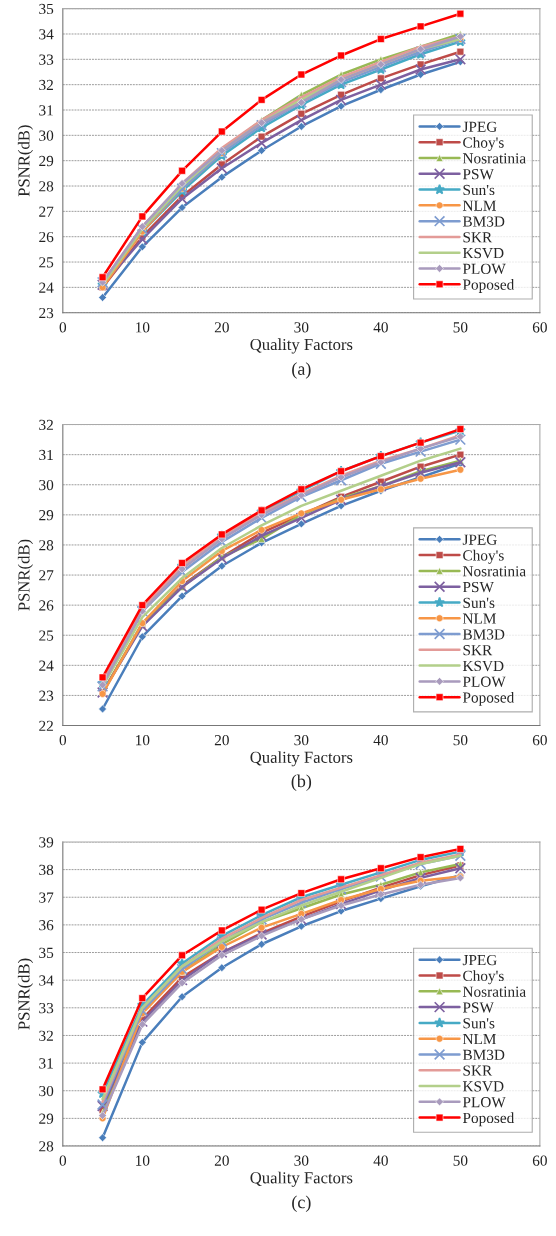 This screenshot has width=556, height=1236. Describe the element at coordinates (46, 897) in the screenshot. I see `y-tick-label: 37` at that location.